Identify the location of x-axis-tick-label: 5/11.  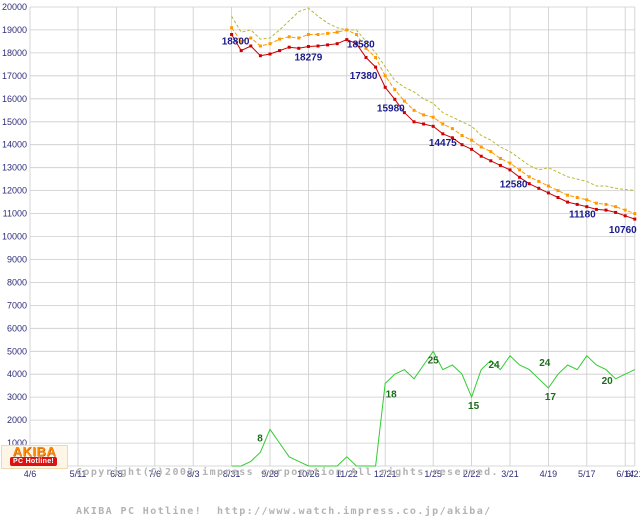
(78, 474).